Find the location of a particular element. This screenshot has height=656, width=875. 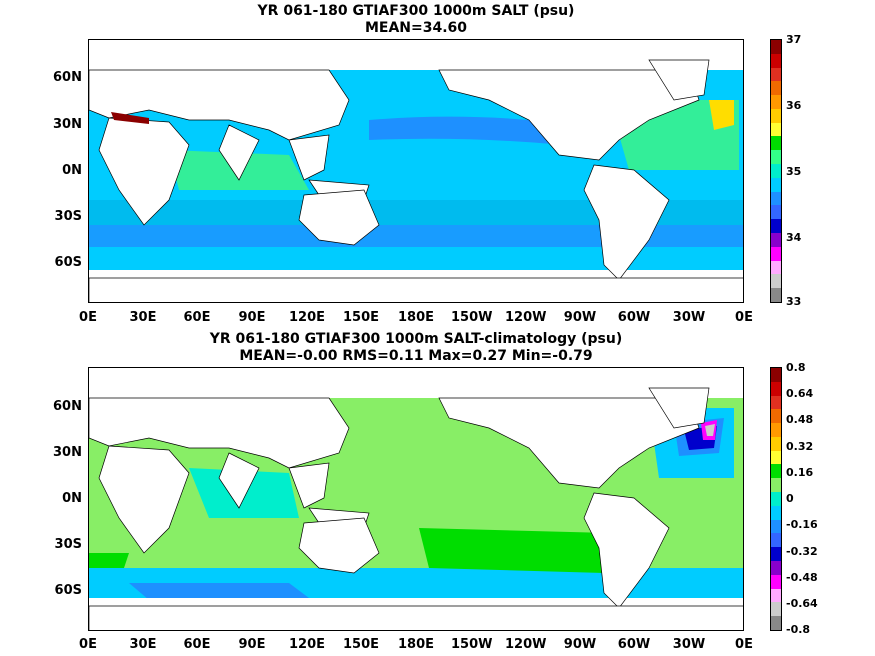

bottom-title-line2: MEAN=-0.00 RMS=0.11 Max=0.27 Min=-0.79 is located at coordinates (416, 356).